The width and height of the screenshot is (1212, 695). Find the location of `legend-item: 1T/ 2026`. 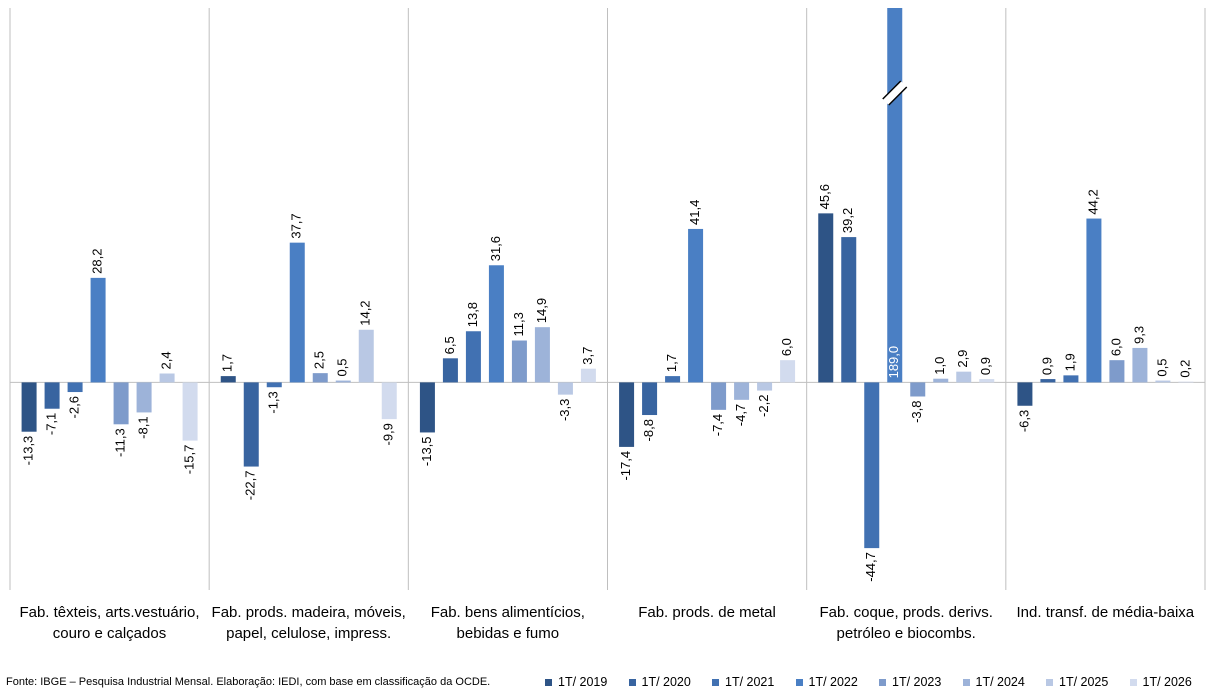

legend-item: 1T/ 2026 is located at coordinates (1160, 682).